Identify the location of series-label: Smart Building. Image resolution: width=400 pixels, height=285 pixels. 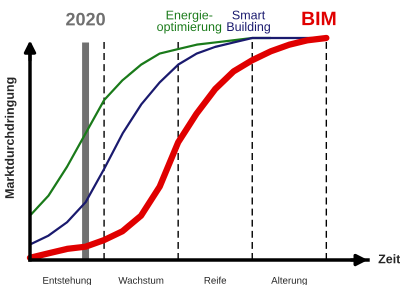
(248, 22).